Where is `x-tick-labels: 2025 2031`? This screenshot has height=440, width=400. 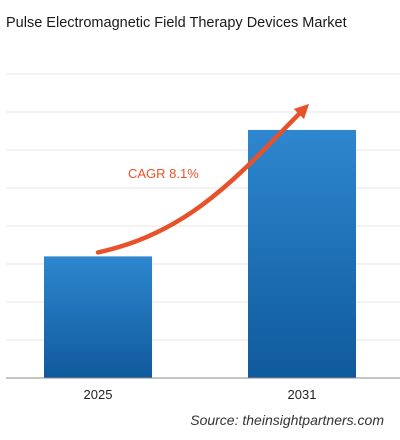 x-tick-labels: 2025 2031 is located at coordinates (200, 394).